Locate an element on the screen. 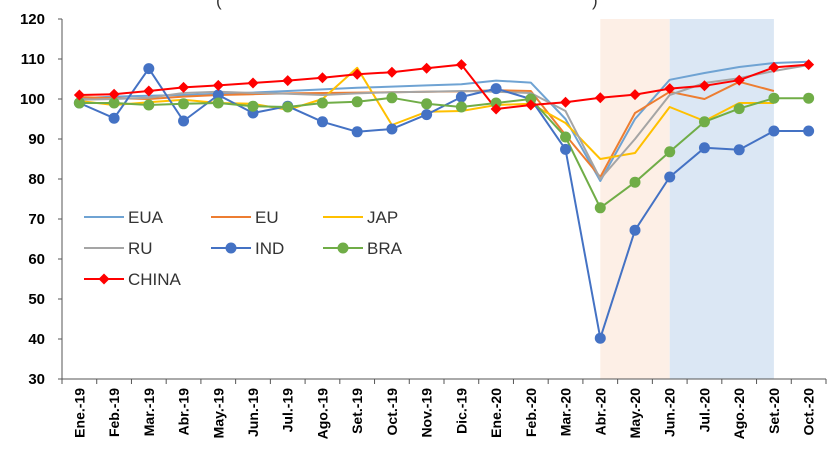 This screenshot has width=827, height=451. y-tick-label-40: 40 is located at coordinates (36, 339).